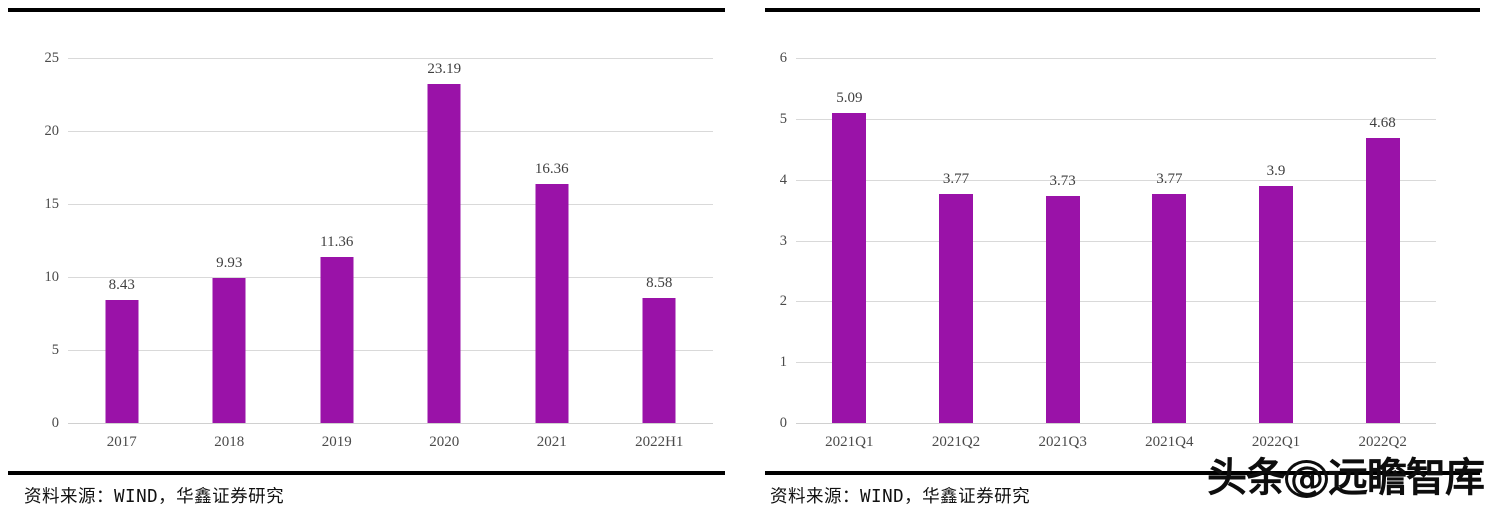  Describe the element at coordinates (783, 57) in the screenshot. I see `y-tick-label: 6` at that location.